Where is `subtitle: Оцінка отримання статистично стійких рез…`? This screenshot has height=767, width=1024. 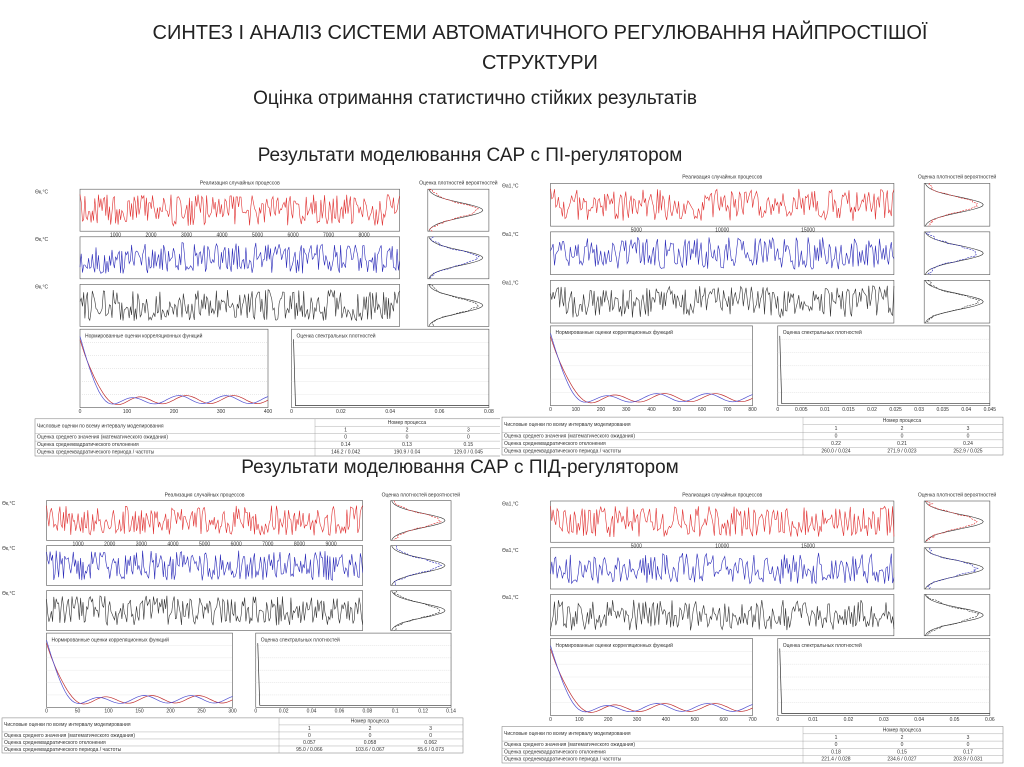 subtitle: Оцінка отримання статистично стійких рез… is located at coordinates (475, 98).